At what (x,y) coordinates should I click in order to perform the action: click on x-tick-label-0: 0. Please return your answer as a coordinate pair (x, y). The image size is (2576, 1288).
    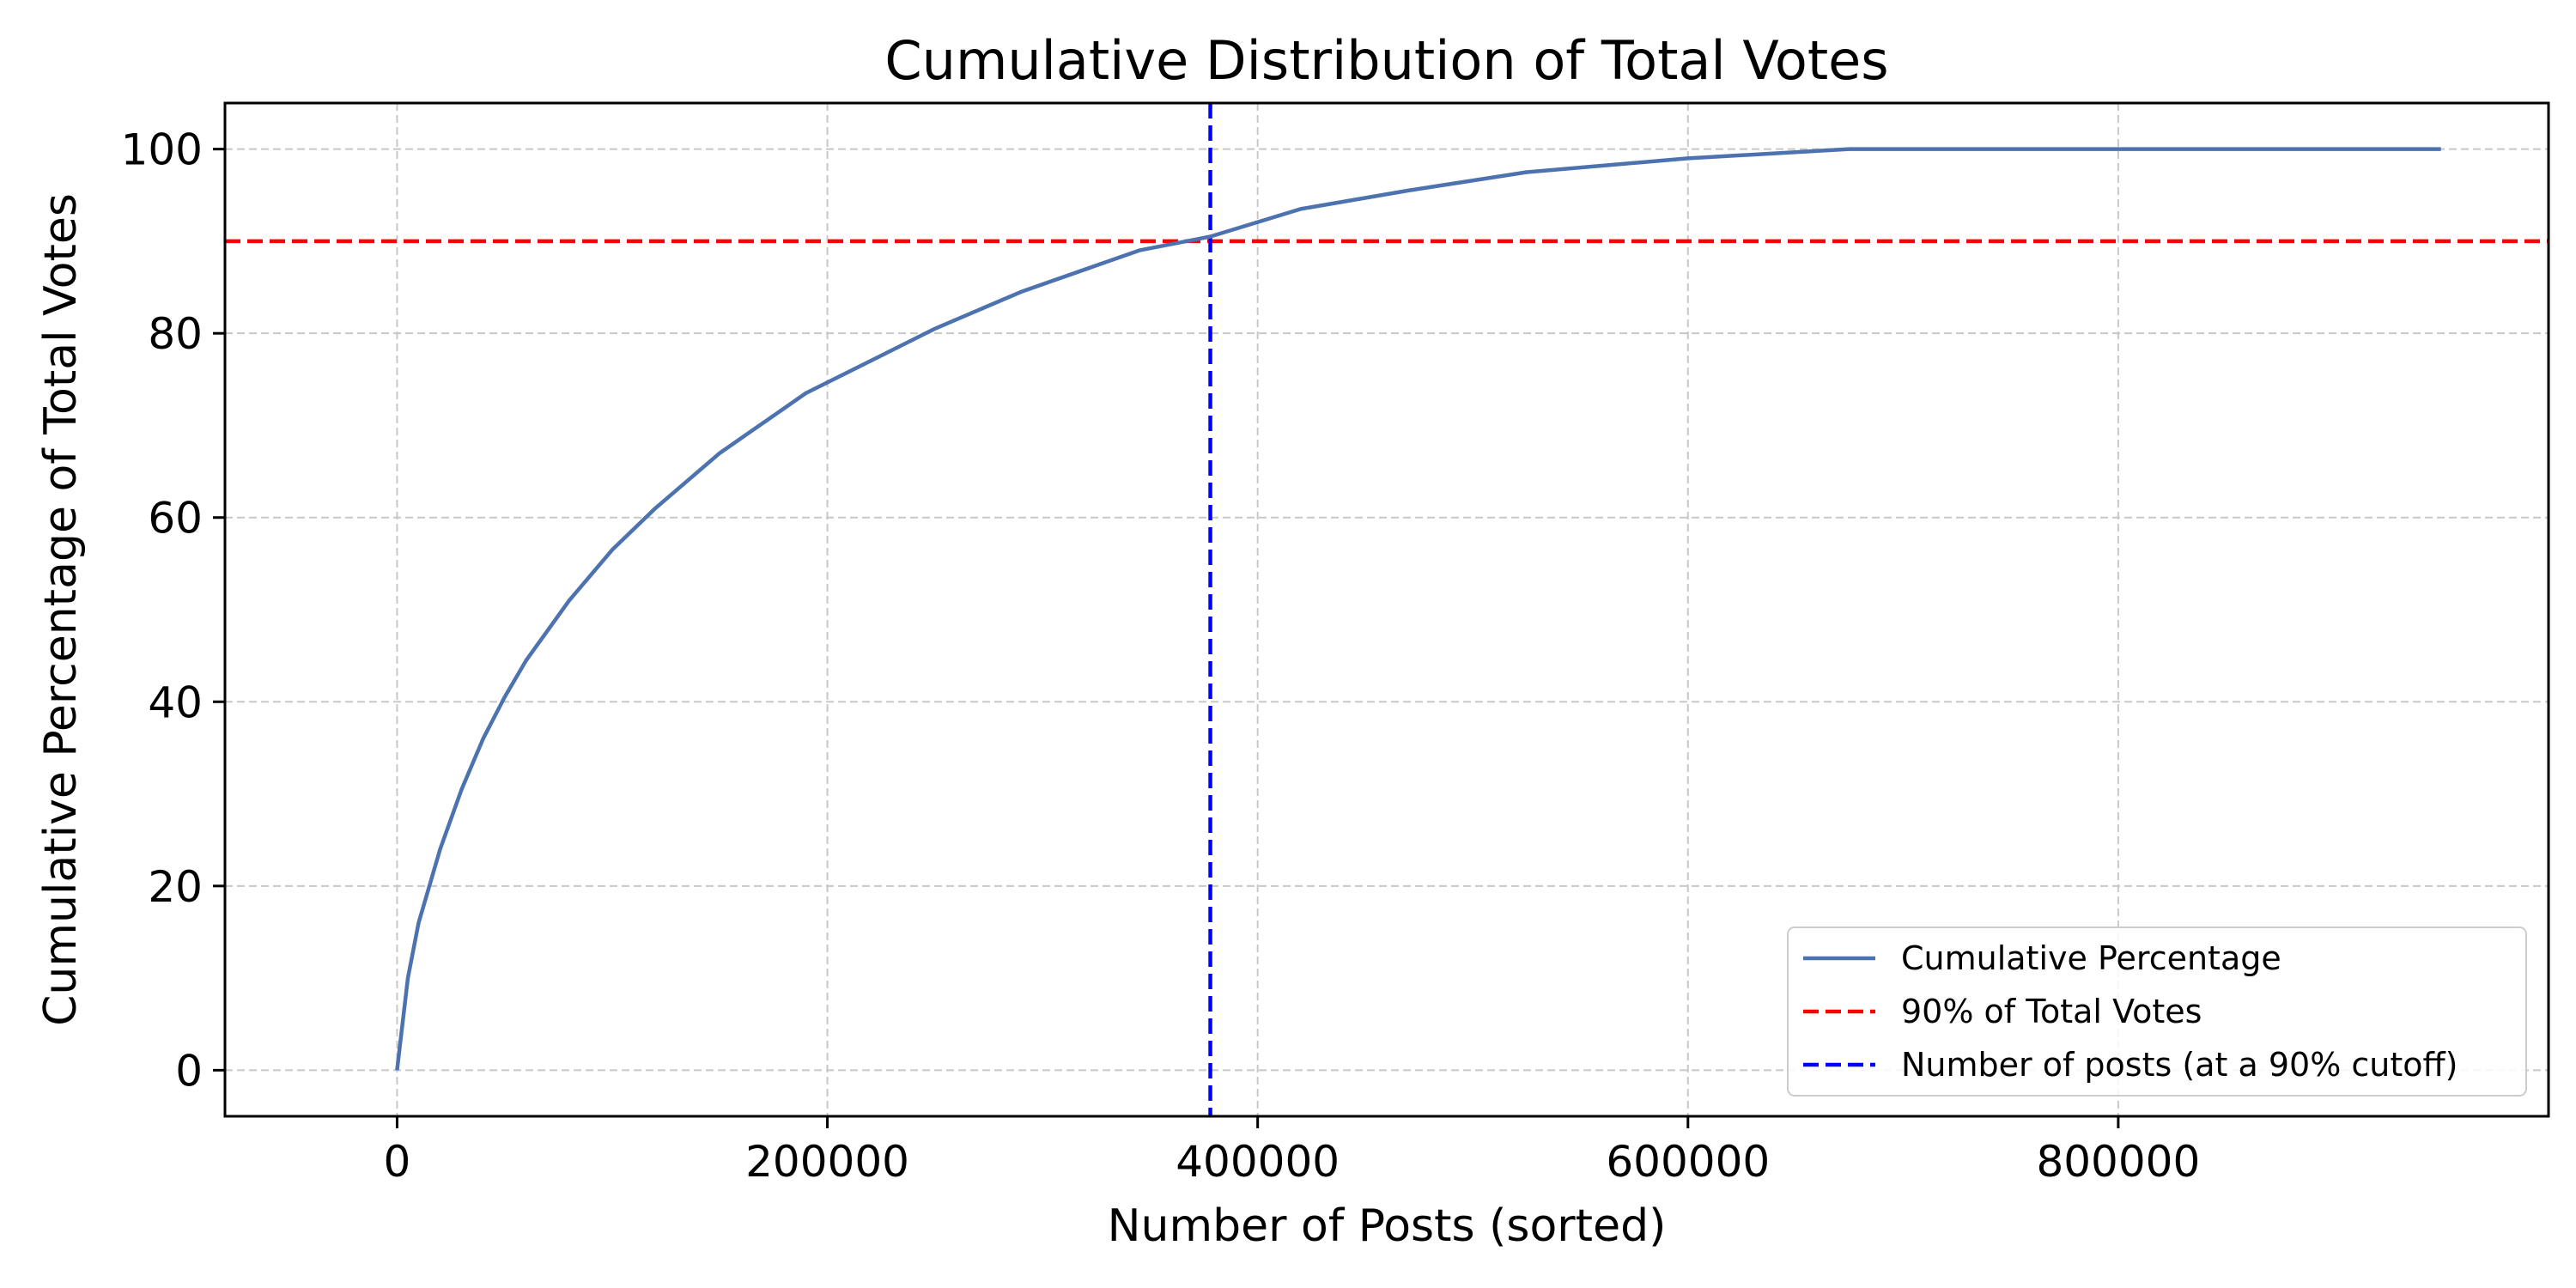
    Looking at the image, I should click on (398, 1162).